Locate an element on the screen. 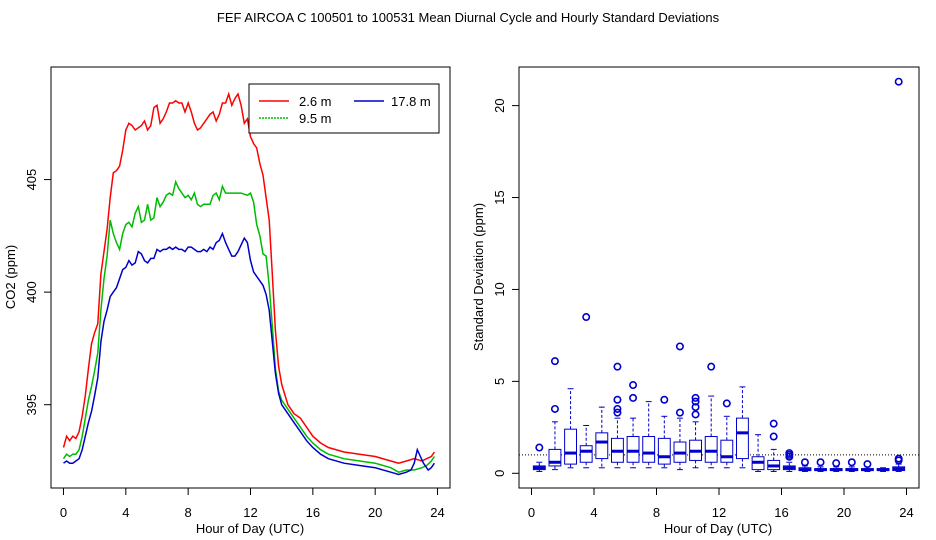 This screenshot has width=936, height=540. stddev-x-ticks: 0 4 8 12 16 20 24 is located at coordinates (721, 504).